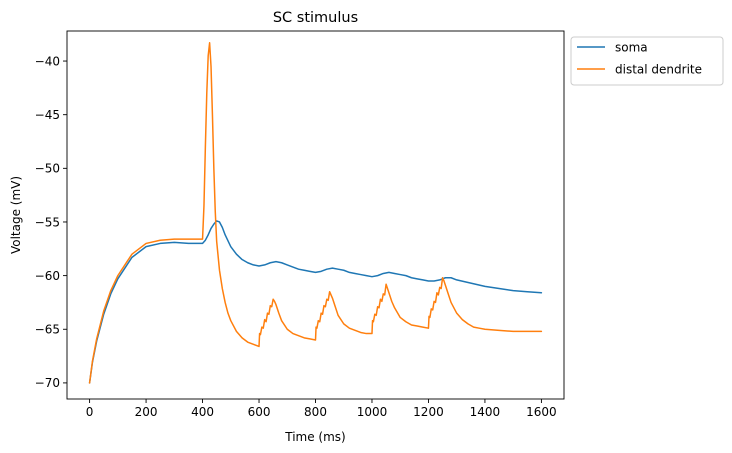  I want to click on x-tick-label: 400, so click(202, 412).